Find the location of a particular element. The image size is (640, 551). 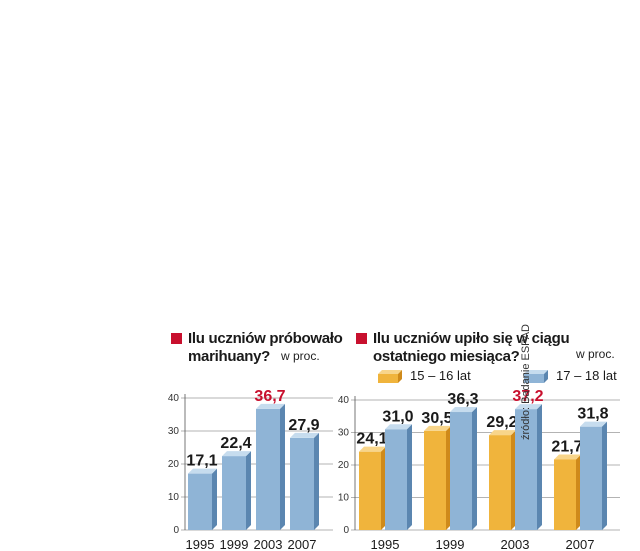

chart2-bar-1995-s0 is located at coordinates (372, 488).